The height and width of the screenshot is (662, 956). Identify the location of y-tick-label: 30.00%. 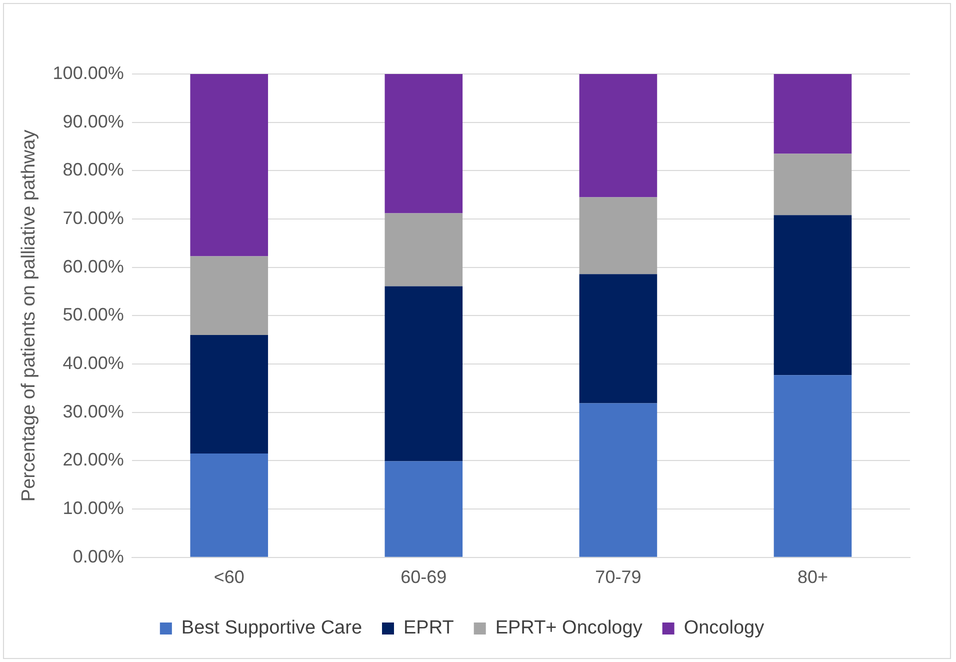
(93, 411).